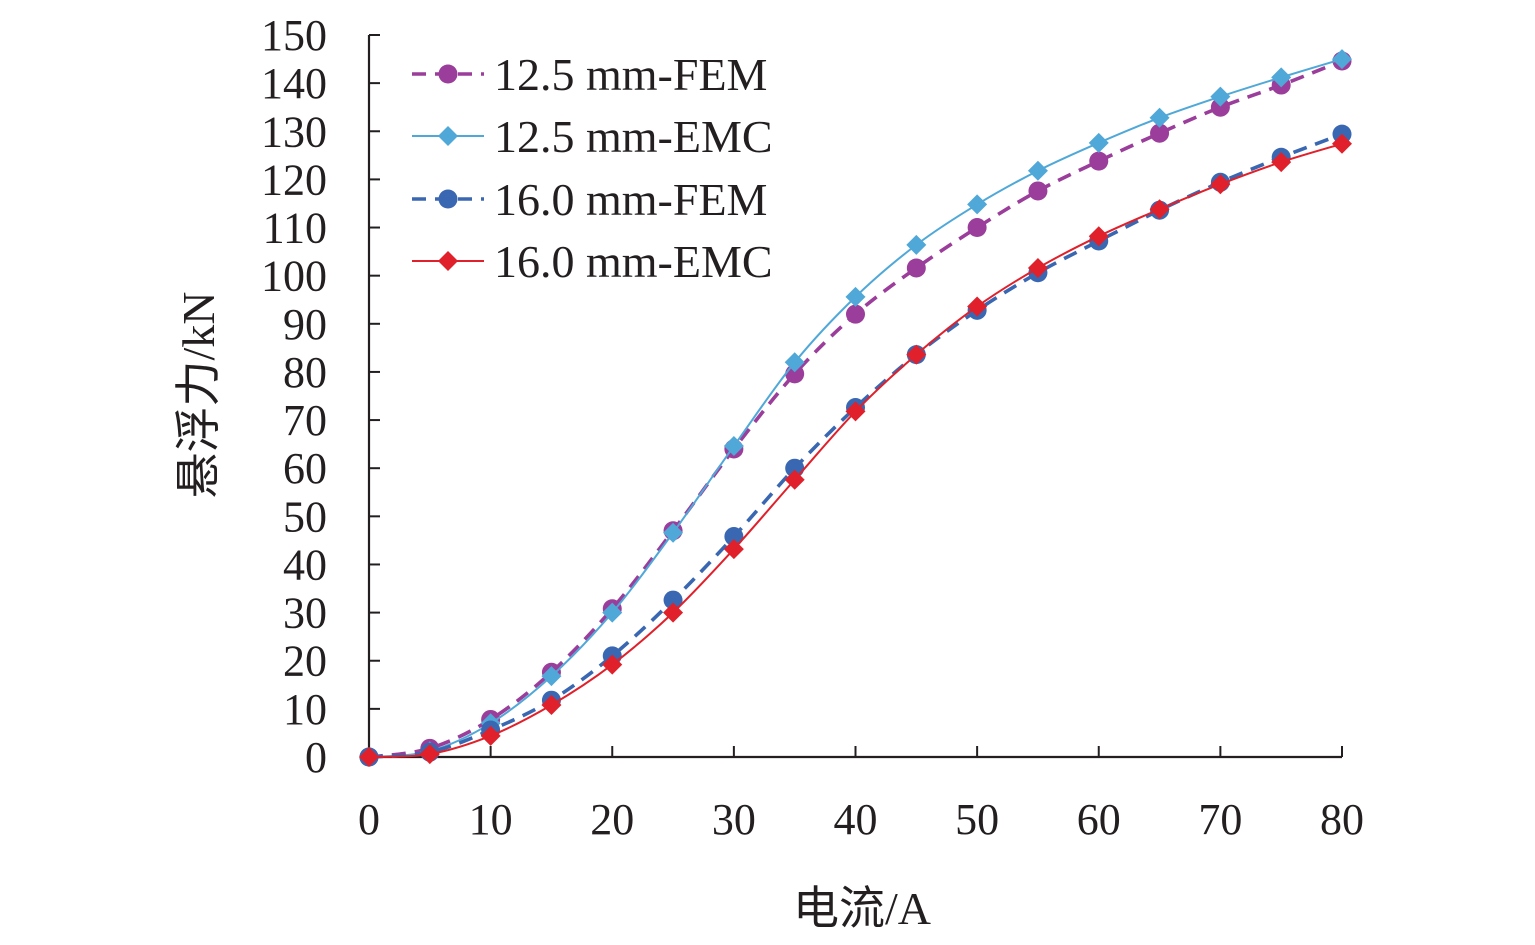 The height and width of the screenshot is (945, 1535). I want to click on x-tick-label: 20, so click(612, 819).